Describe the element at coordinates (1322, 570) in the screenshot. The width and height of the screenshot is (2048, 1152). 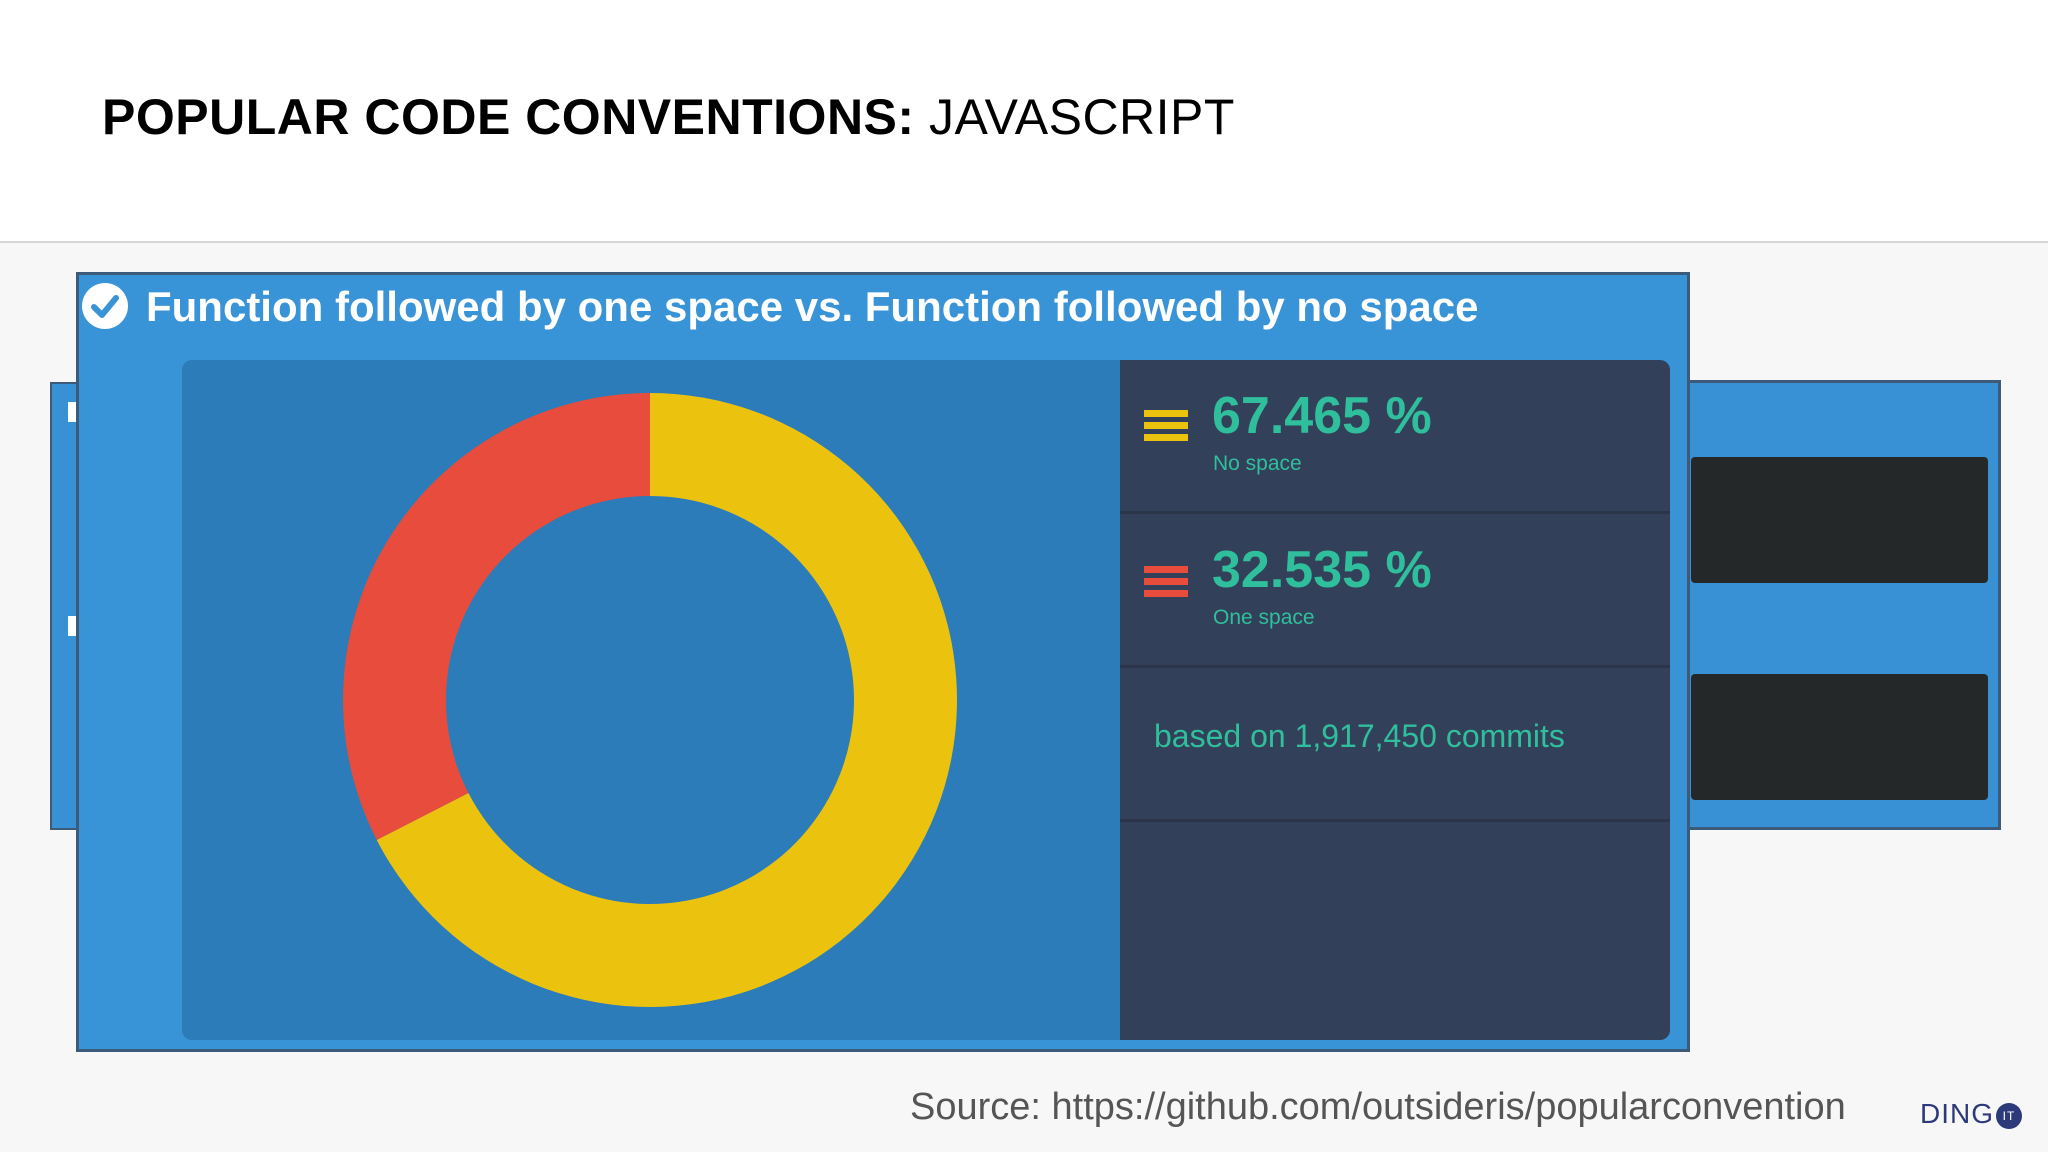
I see `stat-value-one-space: 32.535 %` at that location.